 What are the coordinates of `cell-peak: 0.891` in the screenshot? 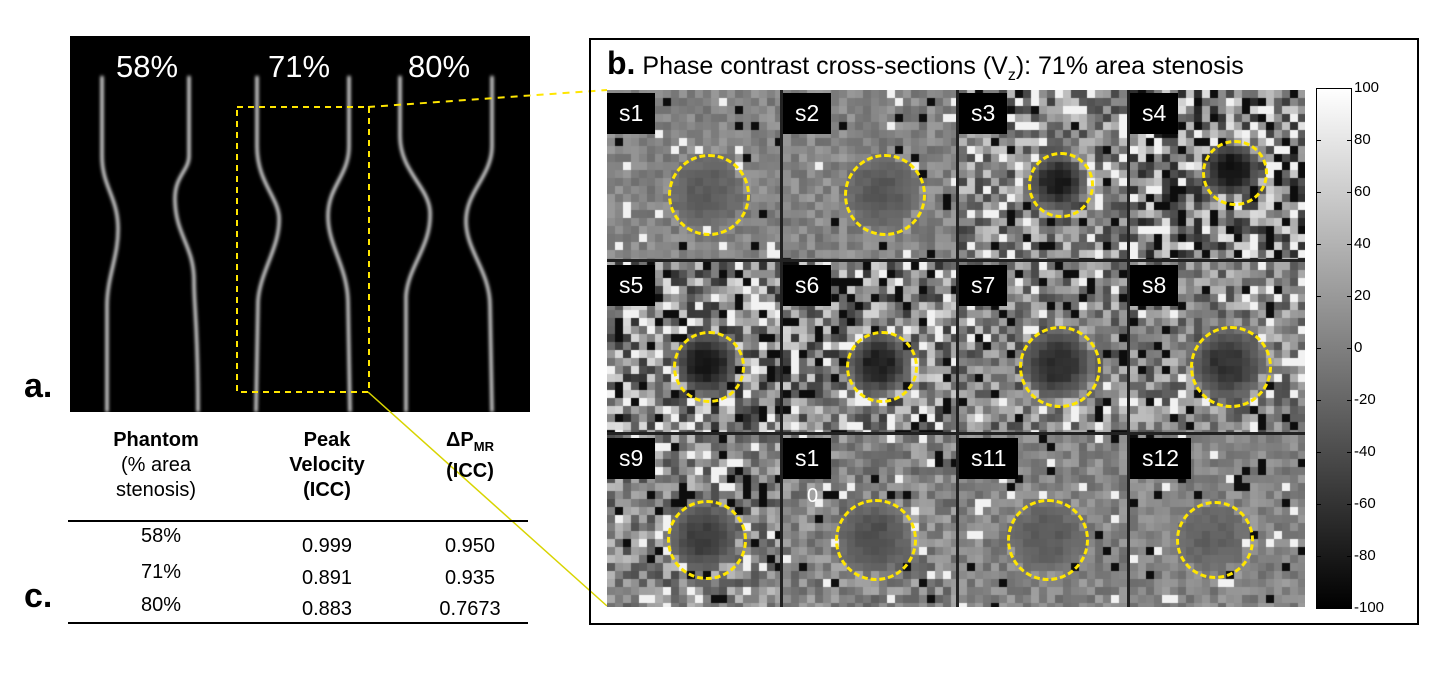 It's located at (327, 578).